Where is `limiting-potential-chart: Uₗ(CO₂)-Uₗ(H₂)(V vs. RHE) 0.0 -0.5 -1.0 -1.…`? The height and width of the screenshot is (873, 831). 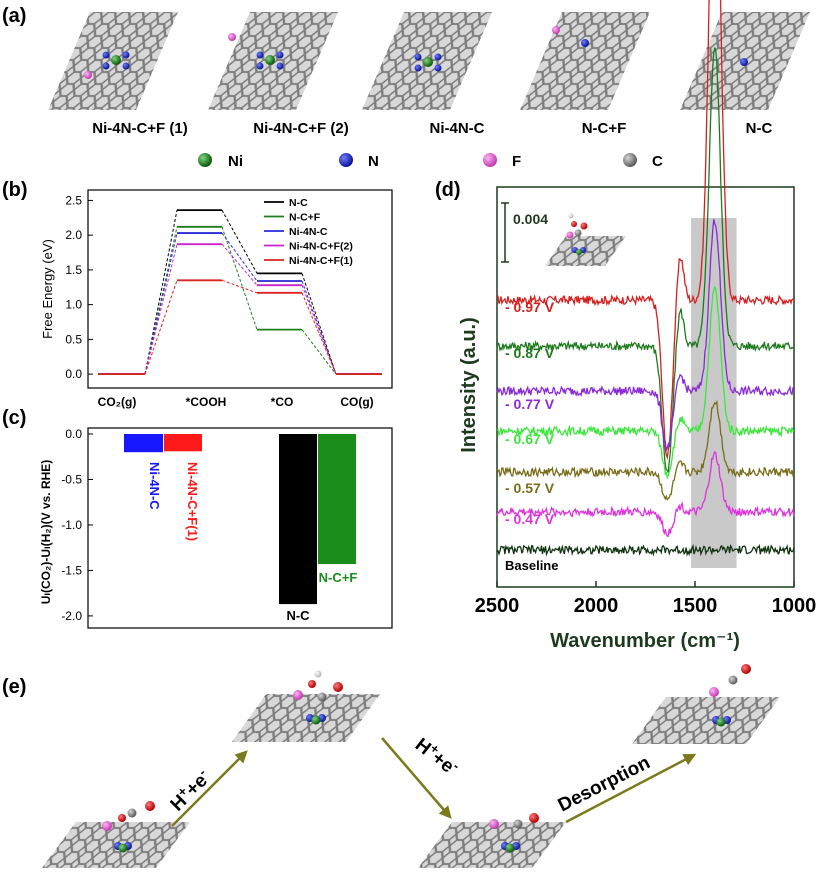 limiting-potential-chart: Uₗ(CO₂)-Uₗ(H₂)(V vs. RHE) 0.0 -0.5 -1.0 -1.… is located at coordinates (216, 528).